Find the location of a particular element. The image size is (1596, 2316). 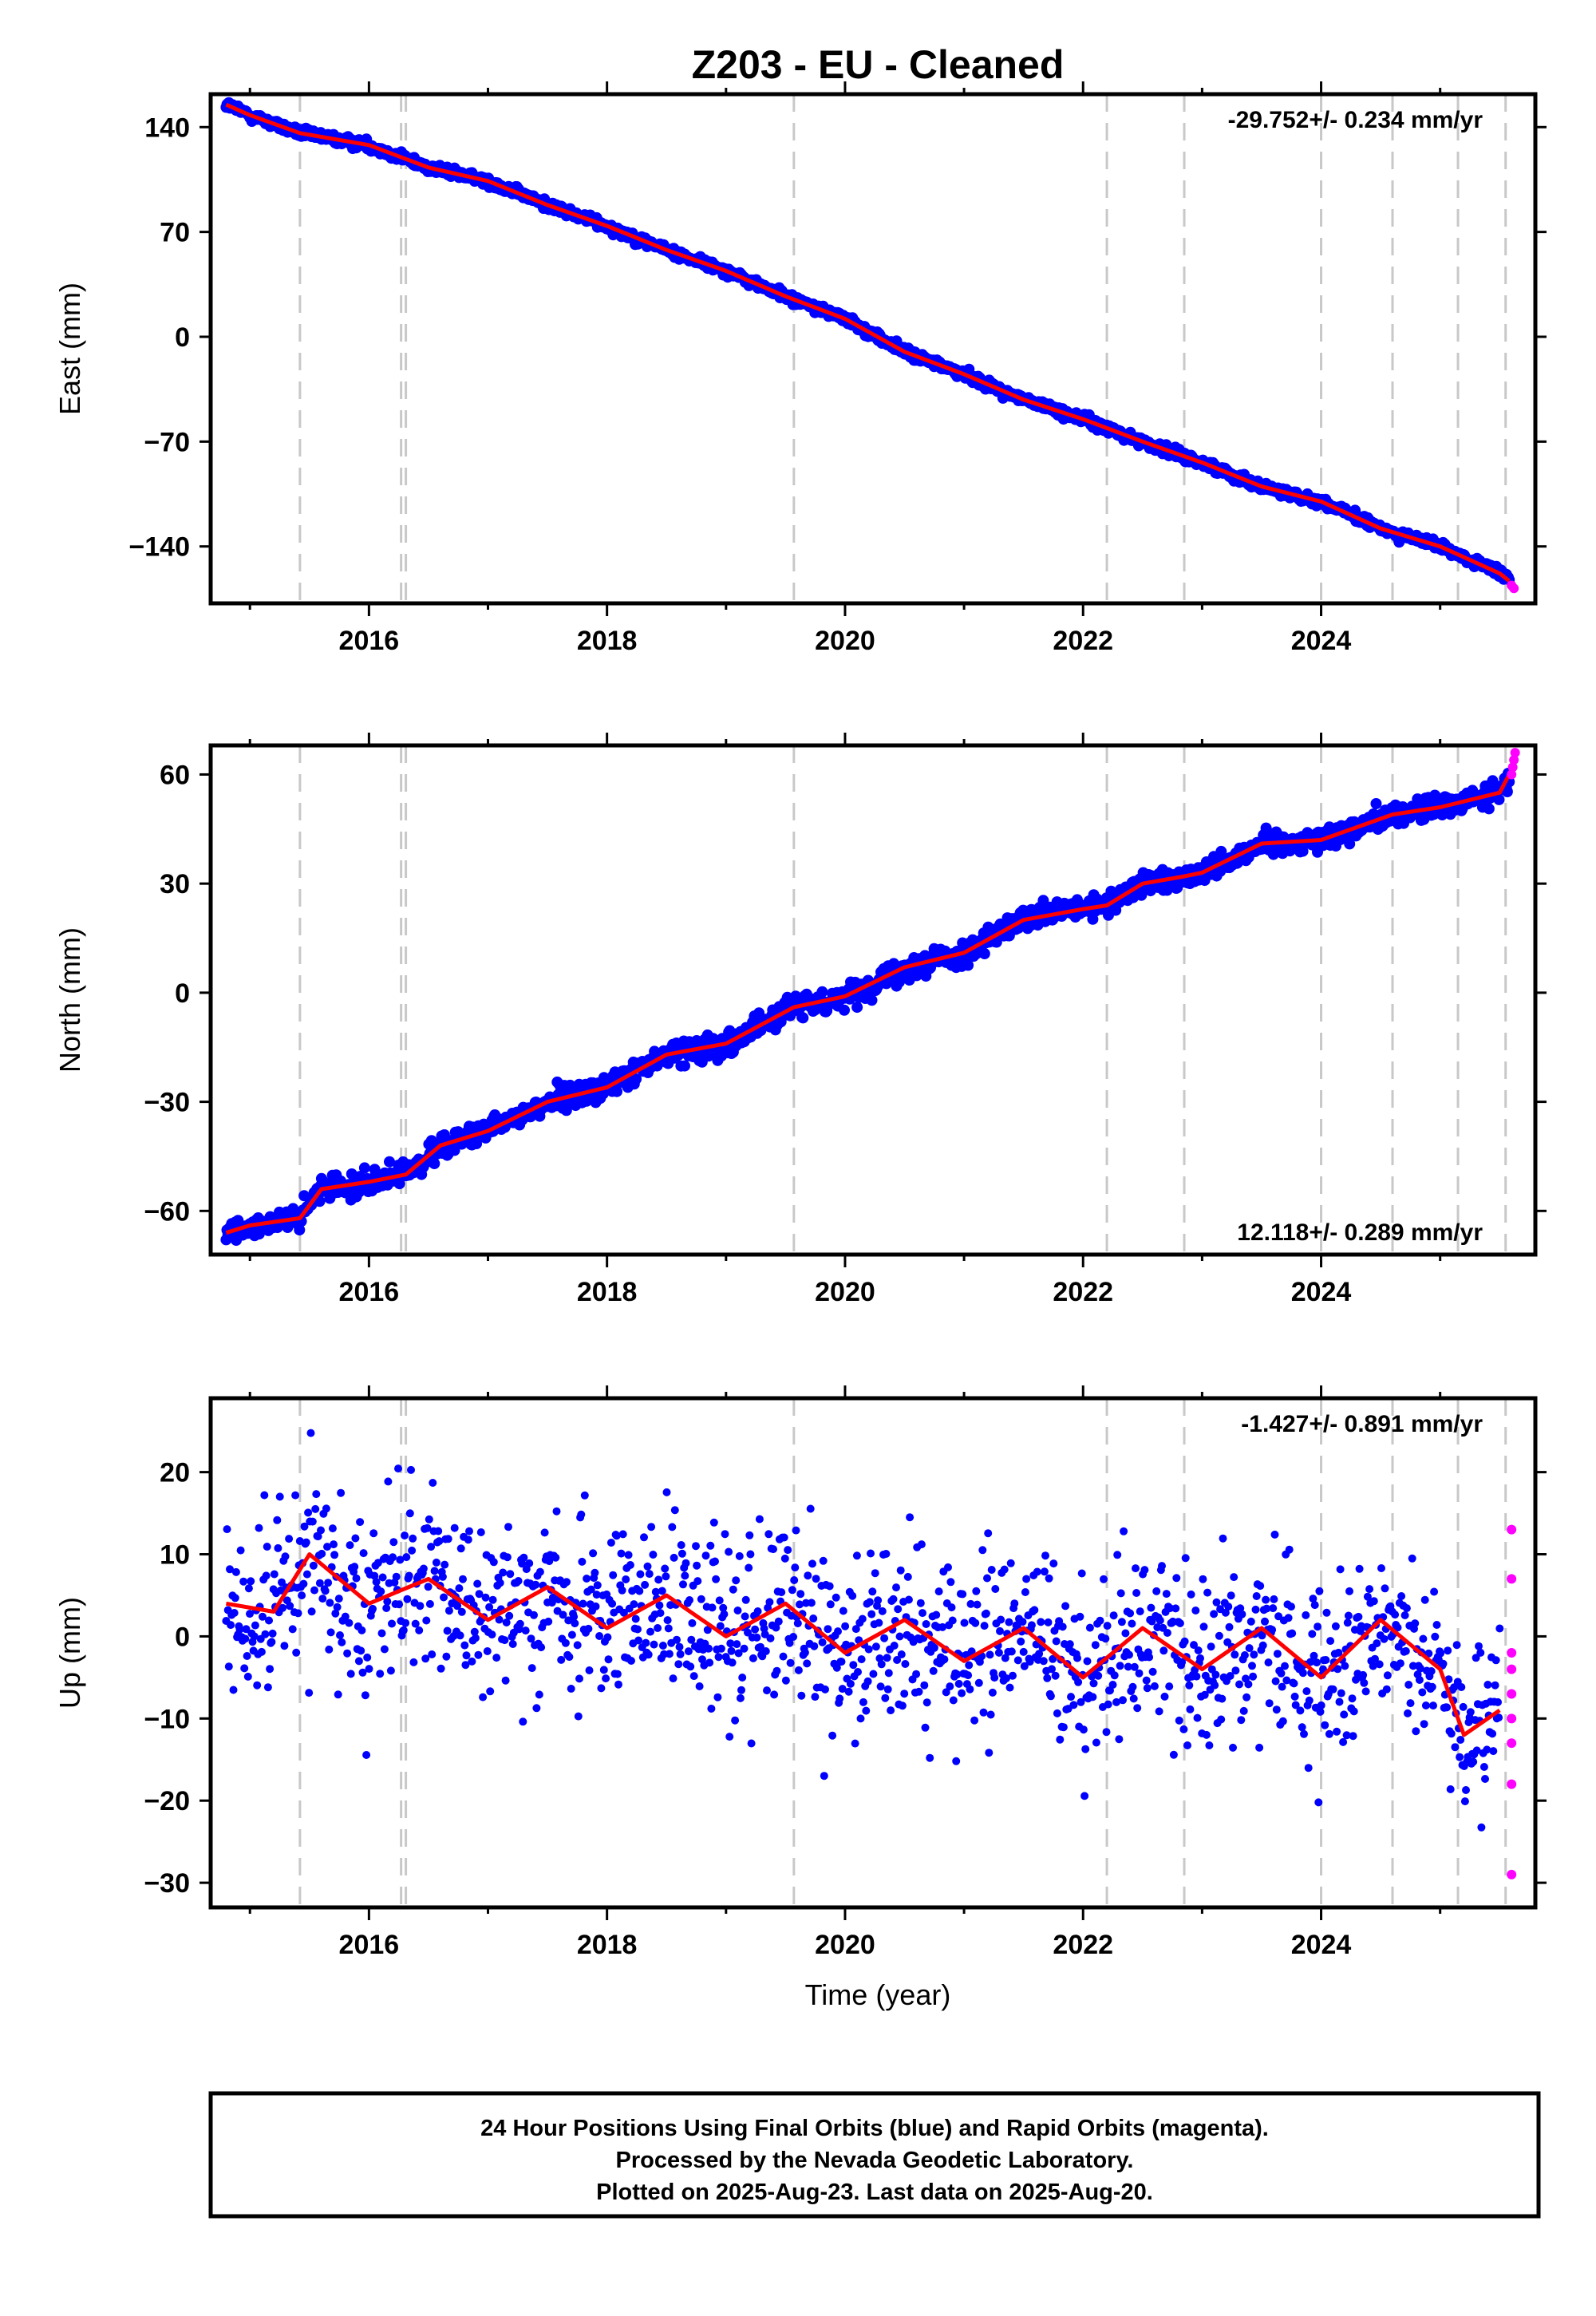

x-tick-label: 2018 is located at coordinates (607, 1945).